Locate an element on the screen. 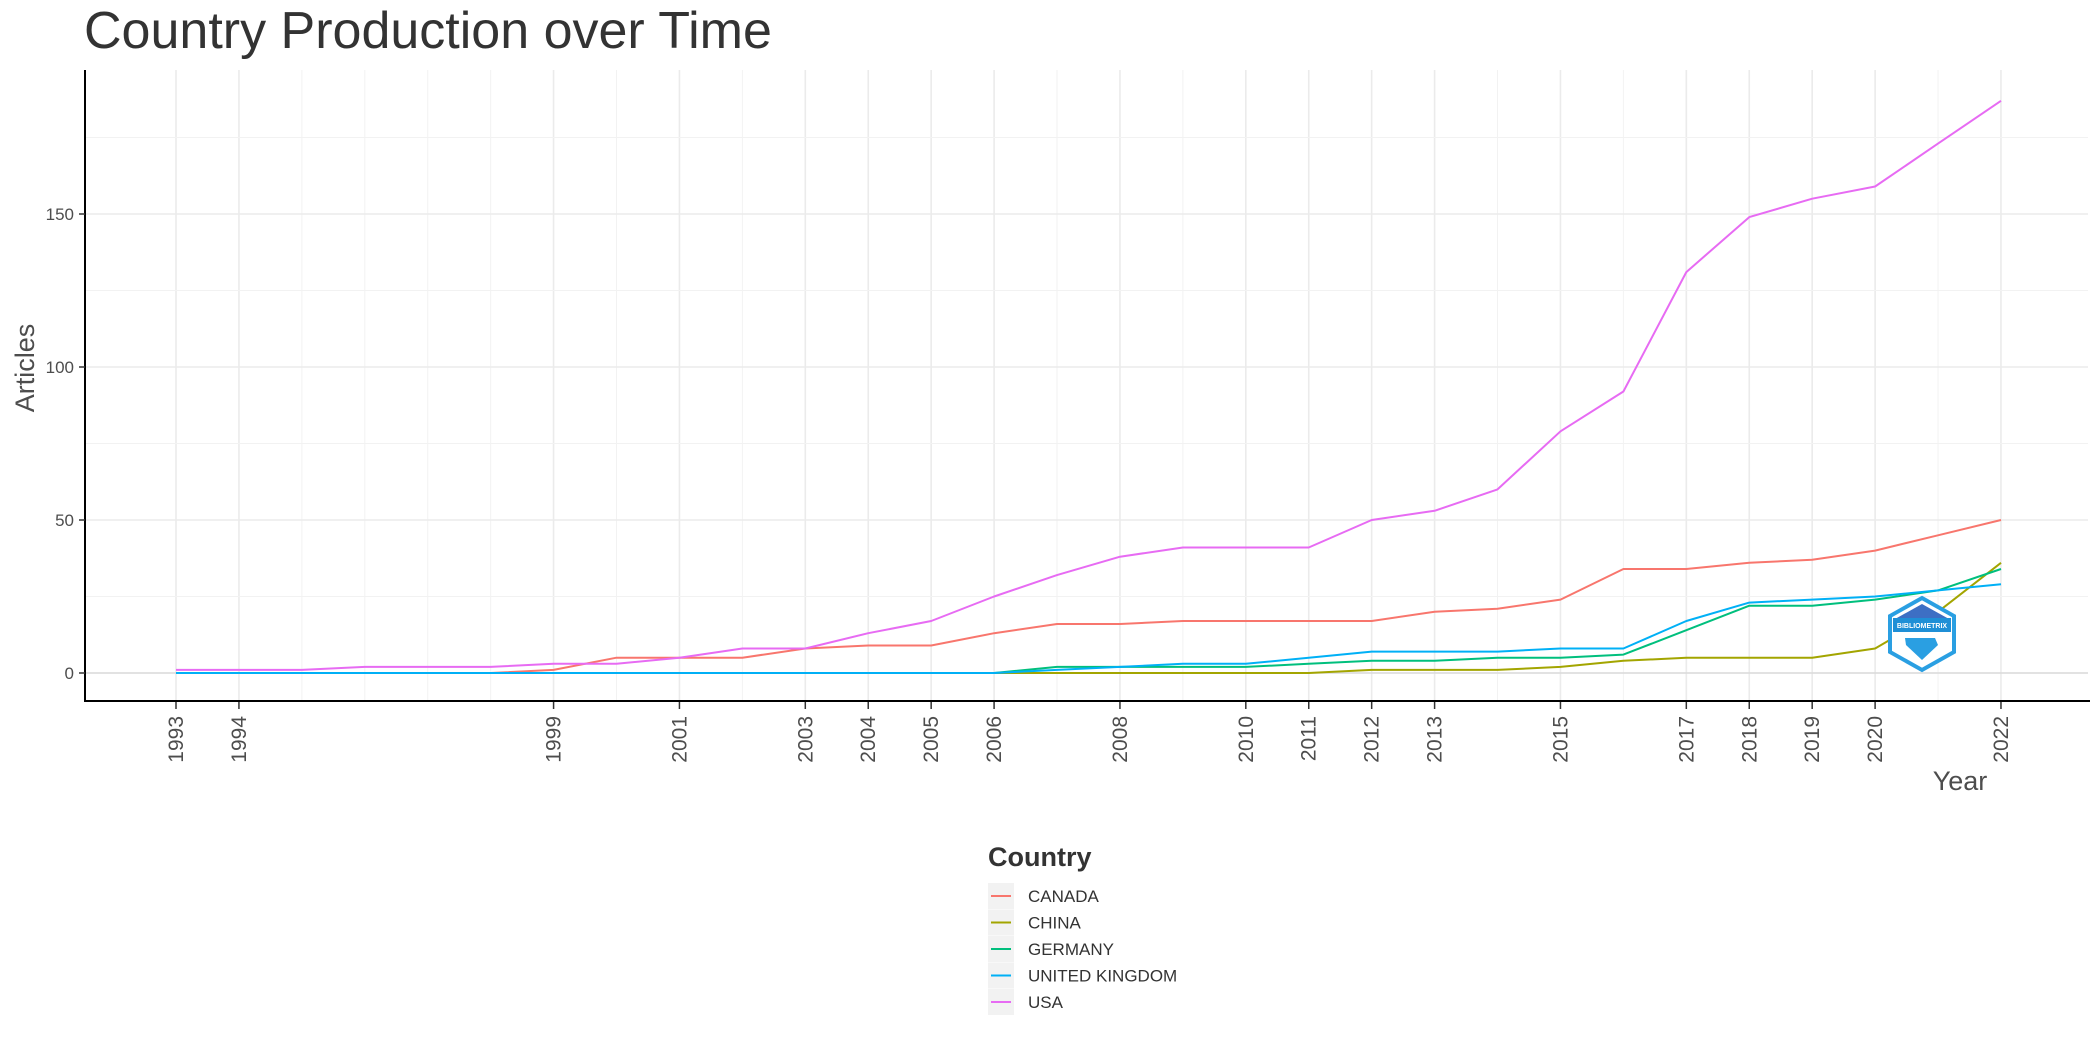 The width and height of the screenshot is (2100, 1050). chart-title: Country Production over Time is located at coordinates (428, 31).